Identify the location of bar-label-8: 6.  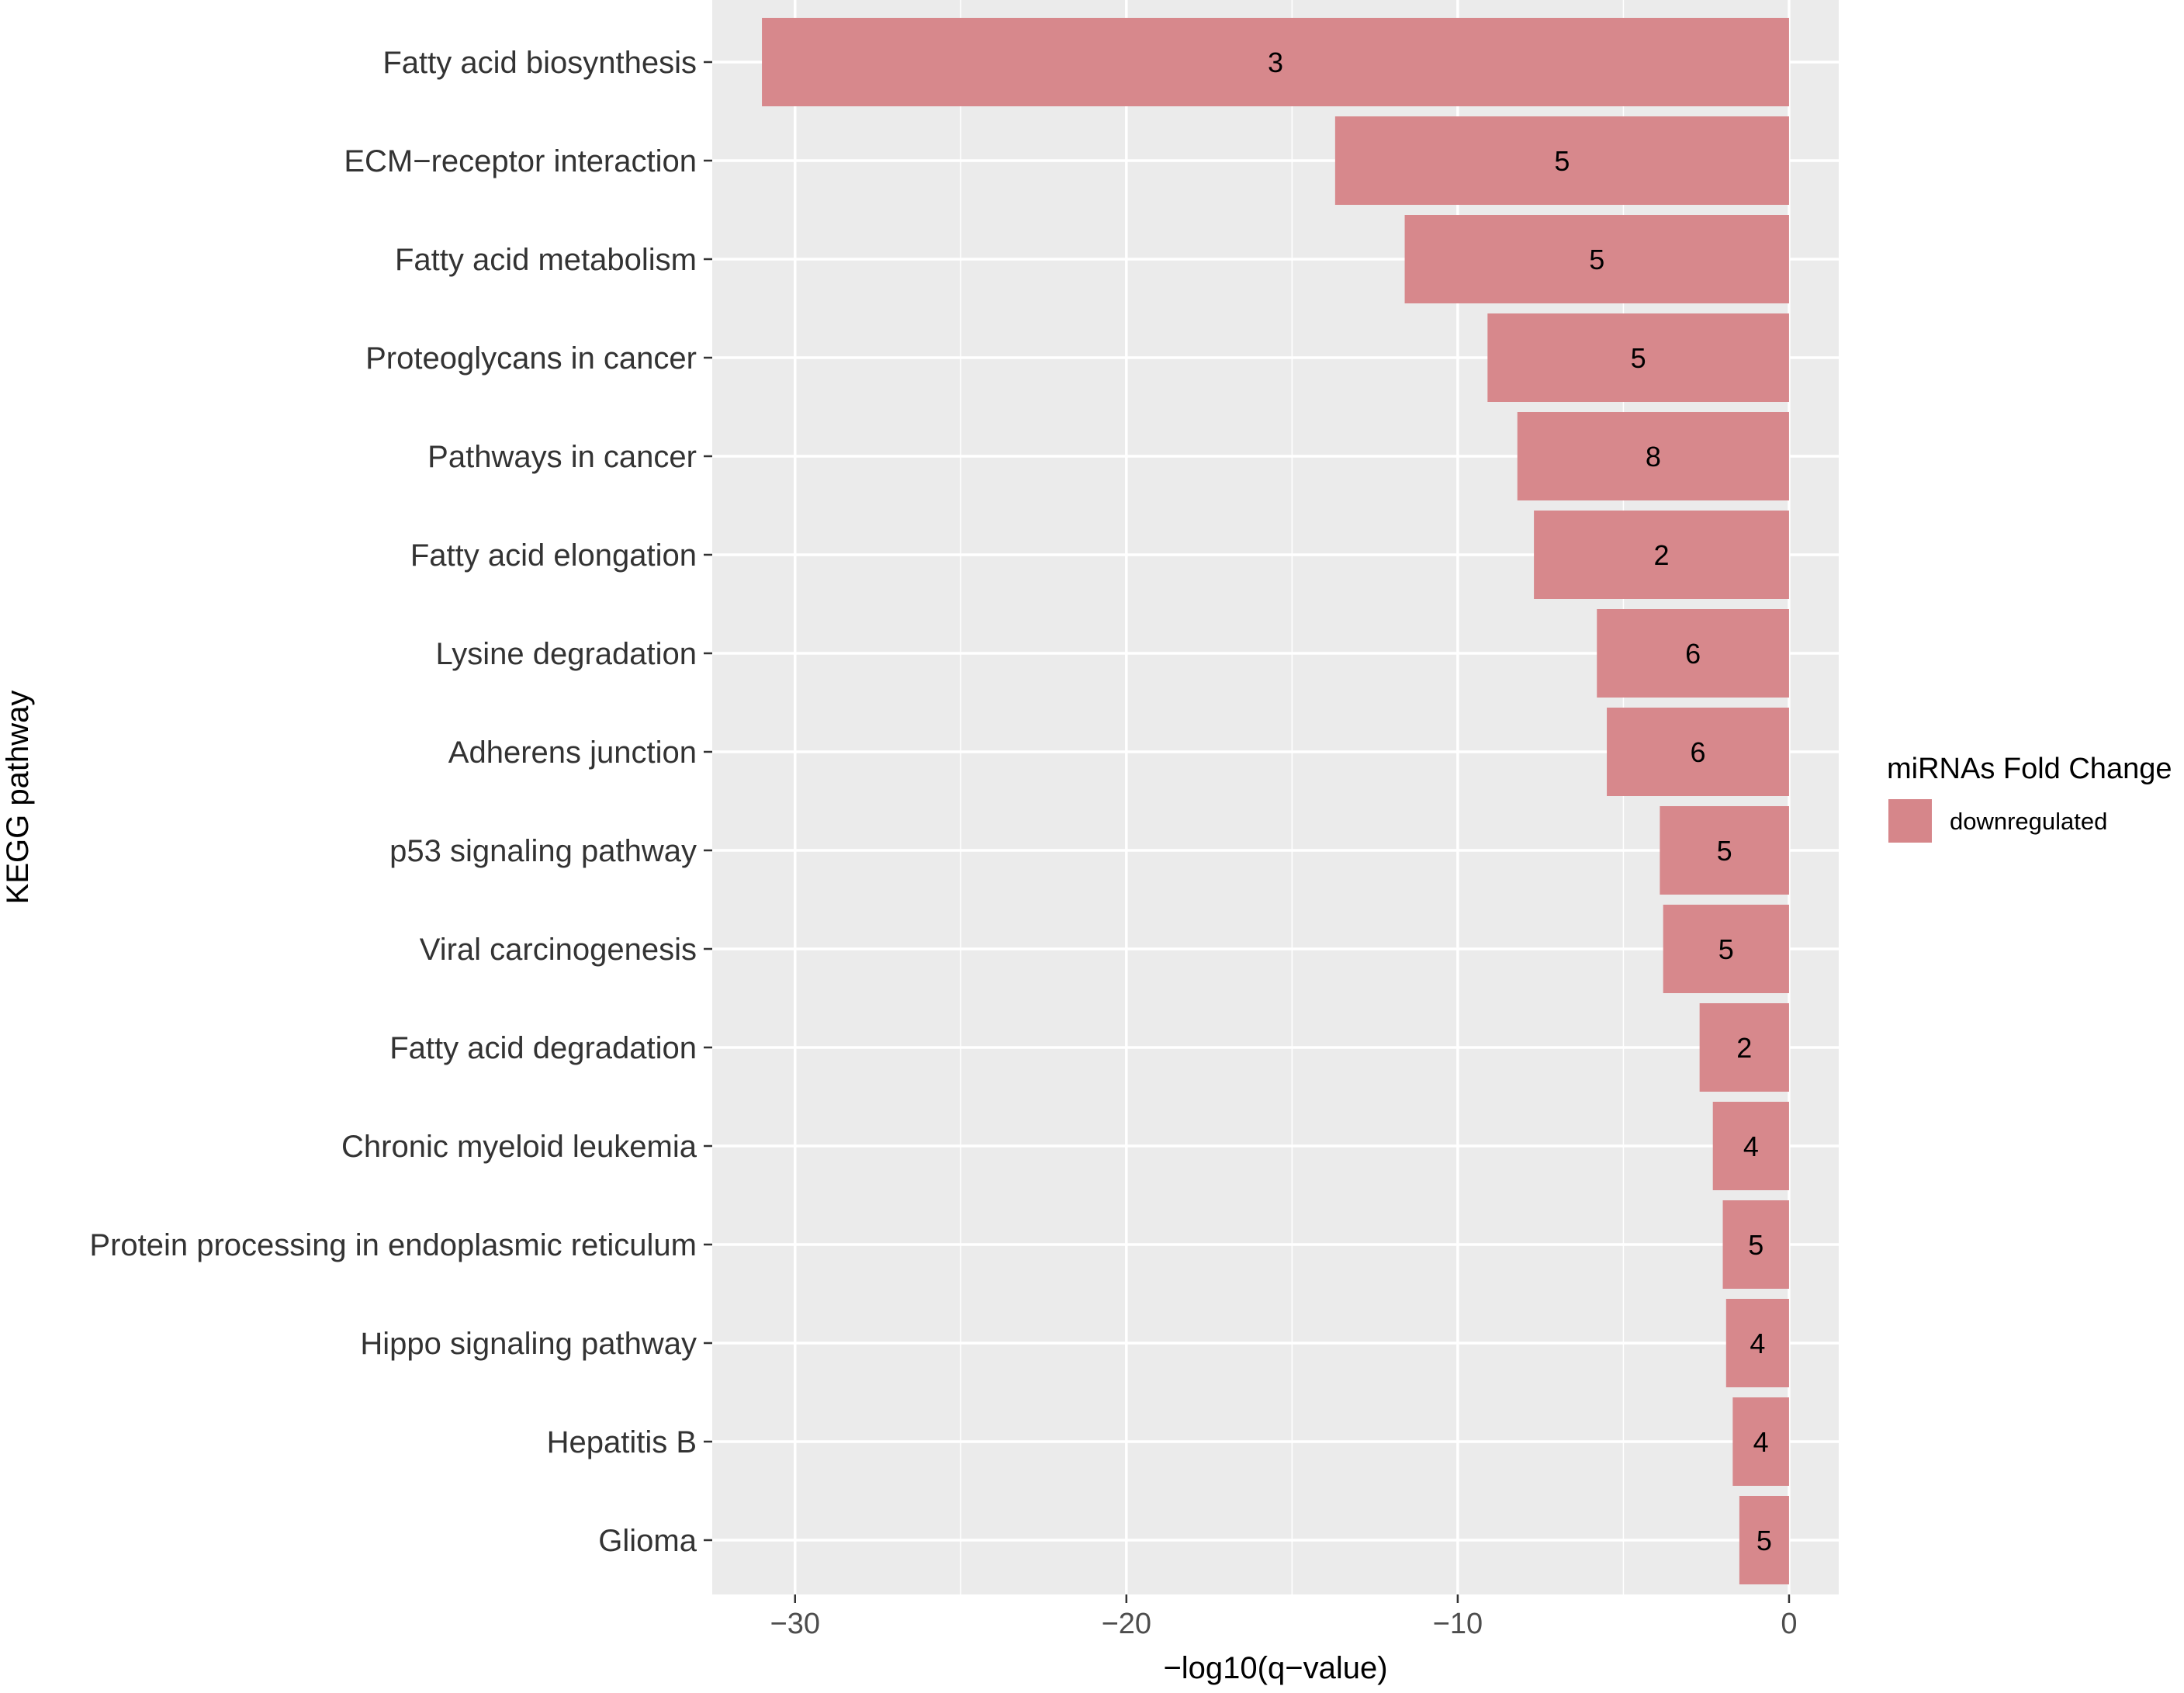
(1697, 752).